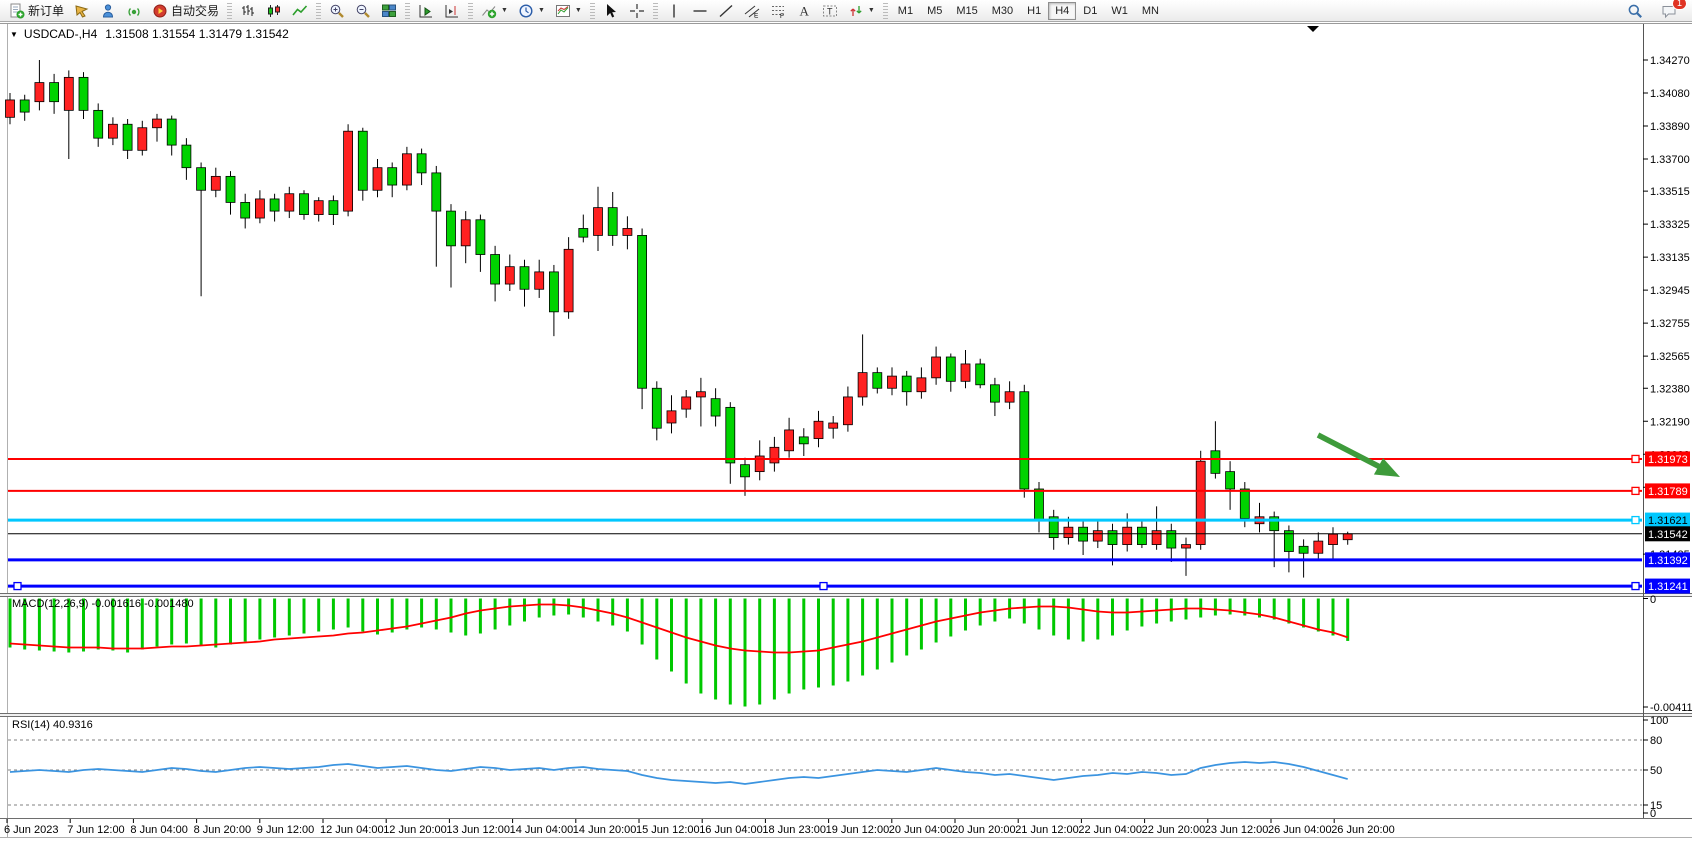  I want to click on time-axis-label: 26 Jun 04:00, so click(1300, 830).